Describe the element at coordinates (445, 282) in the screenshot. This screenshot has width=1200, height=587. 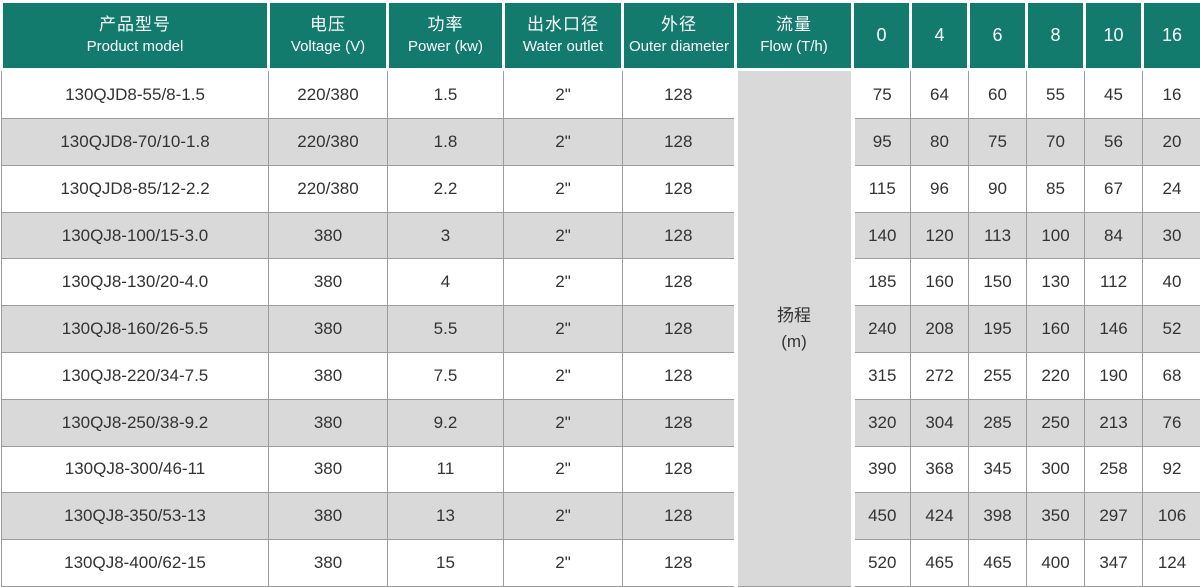
I see `cell-power: 4` at that location.